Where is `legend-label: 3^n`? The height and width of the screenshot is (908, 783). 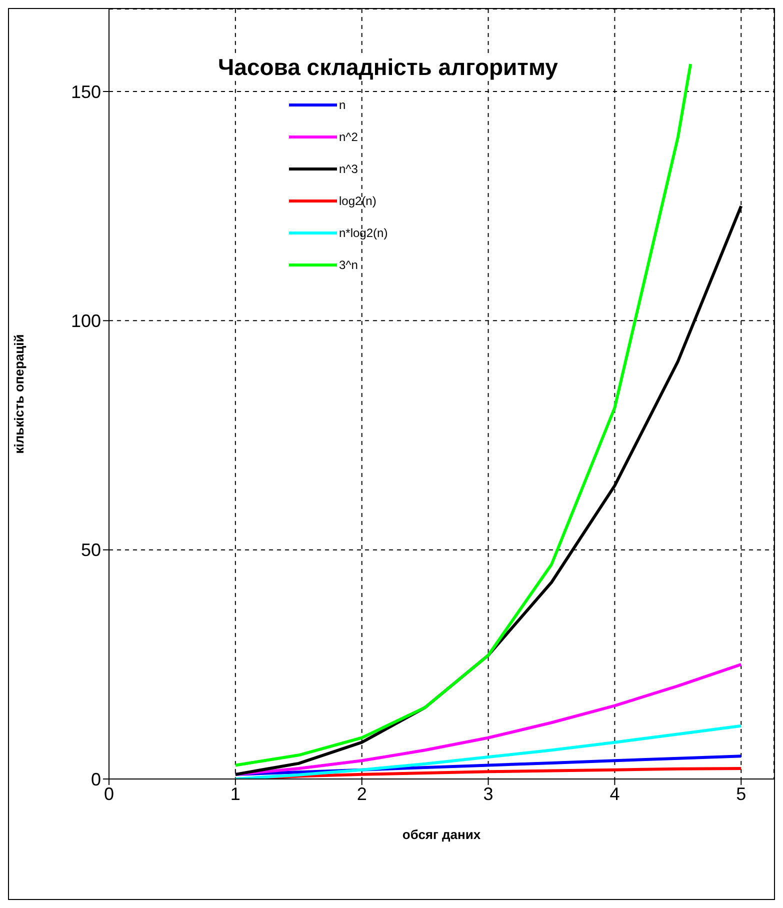 legend-label: 3^n is located at coordinates (348, 265).